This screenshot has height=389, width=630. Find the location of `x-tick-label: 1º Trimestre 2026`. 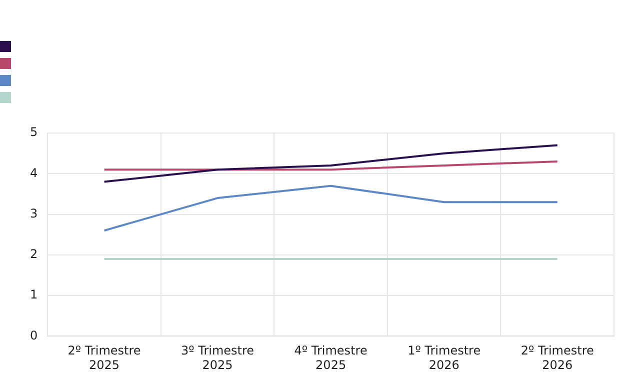

x-tick-label: 1º Trimestre 2026 is located at coordinates (444, 358).